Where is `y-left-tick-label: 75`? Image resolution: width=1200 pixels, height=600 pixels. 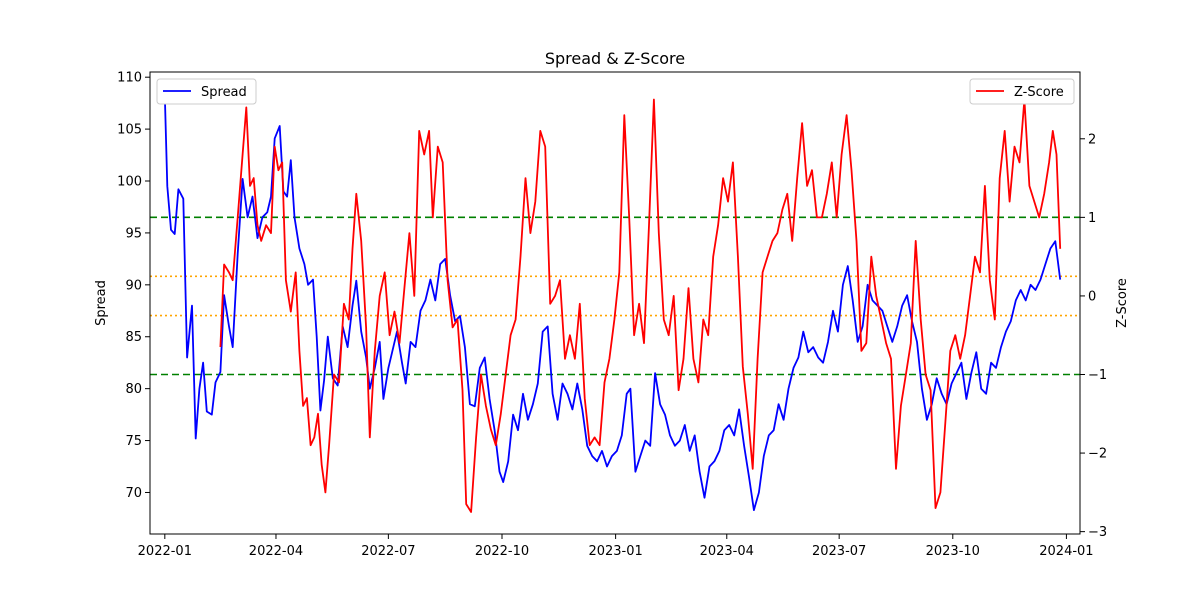 y-left-tick-label: 75 is located at coordinates (133, 441).